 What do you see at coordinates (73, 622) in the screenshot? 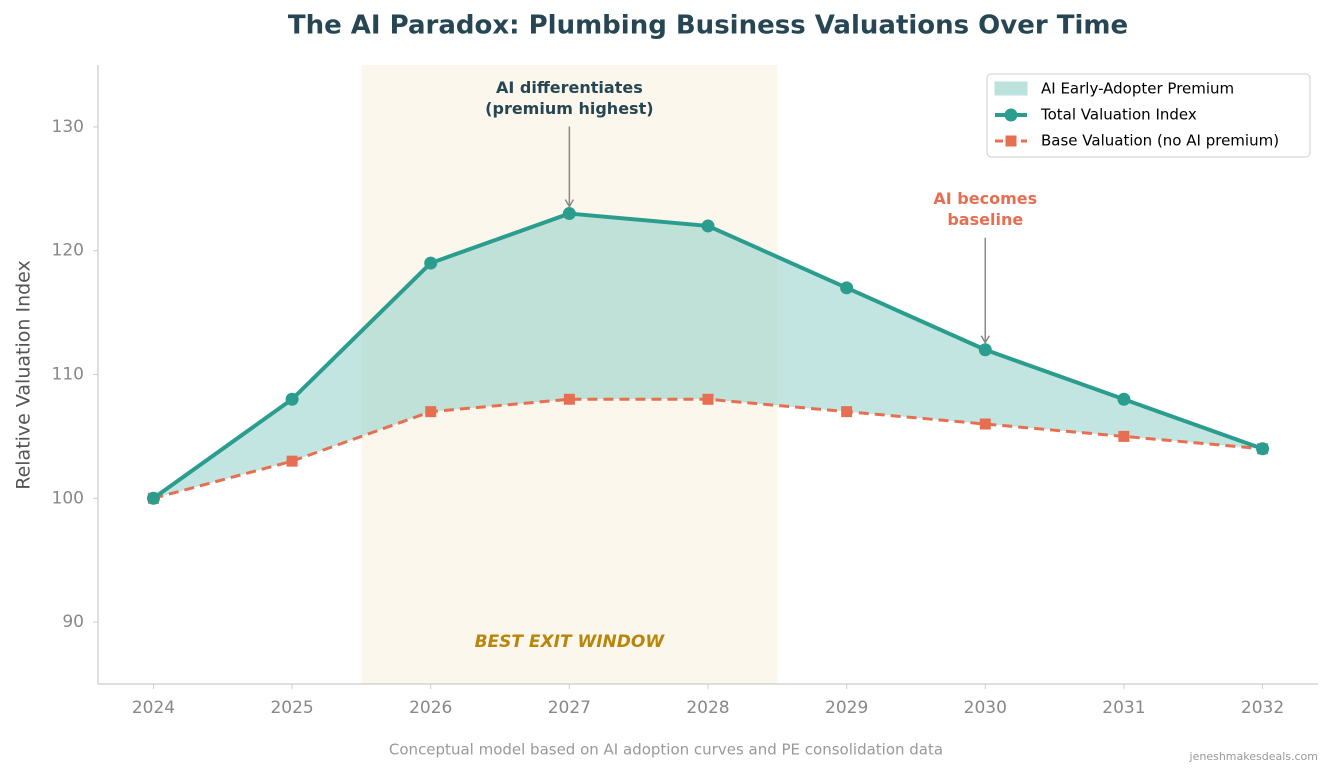
I see `y-tick-label: 90` at bounding box center [73, 622].